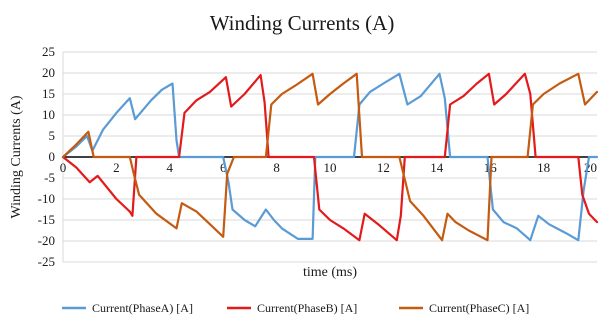  I want to click on x-tick-label: 18, so click(543, 167).